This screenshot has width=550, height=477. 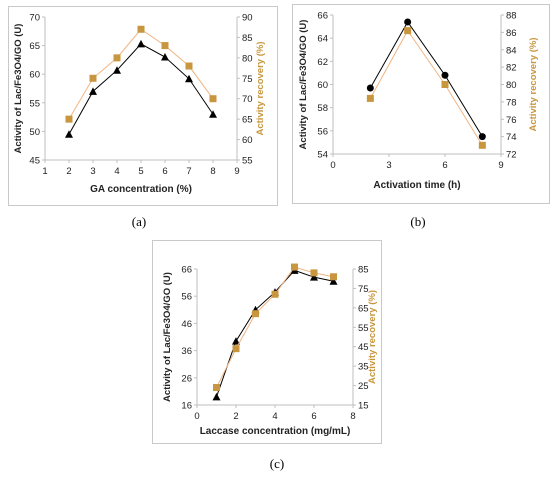 I want to click on y-right-tick-label: 25, so click(x=363, y=386).